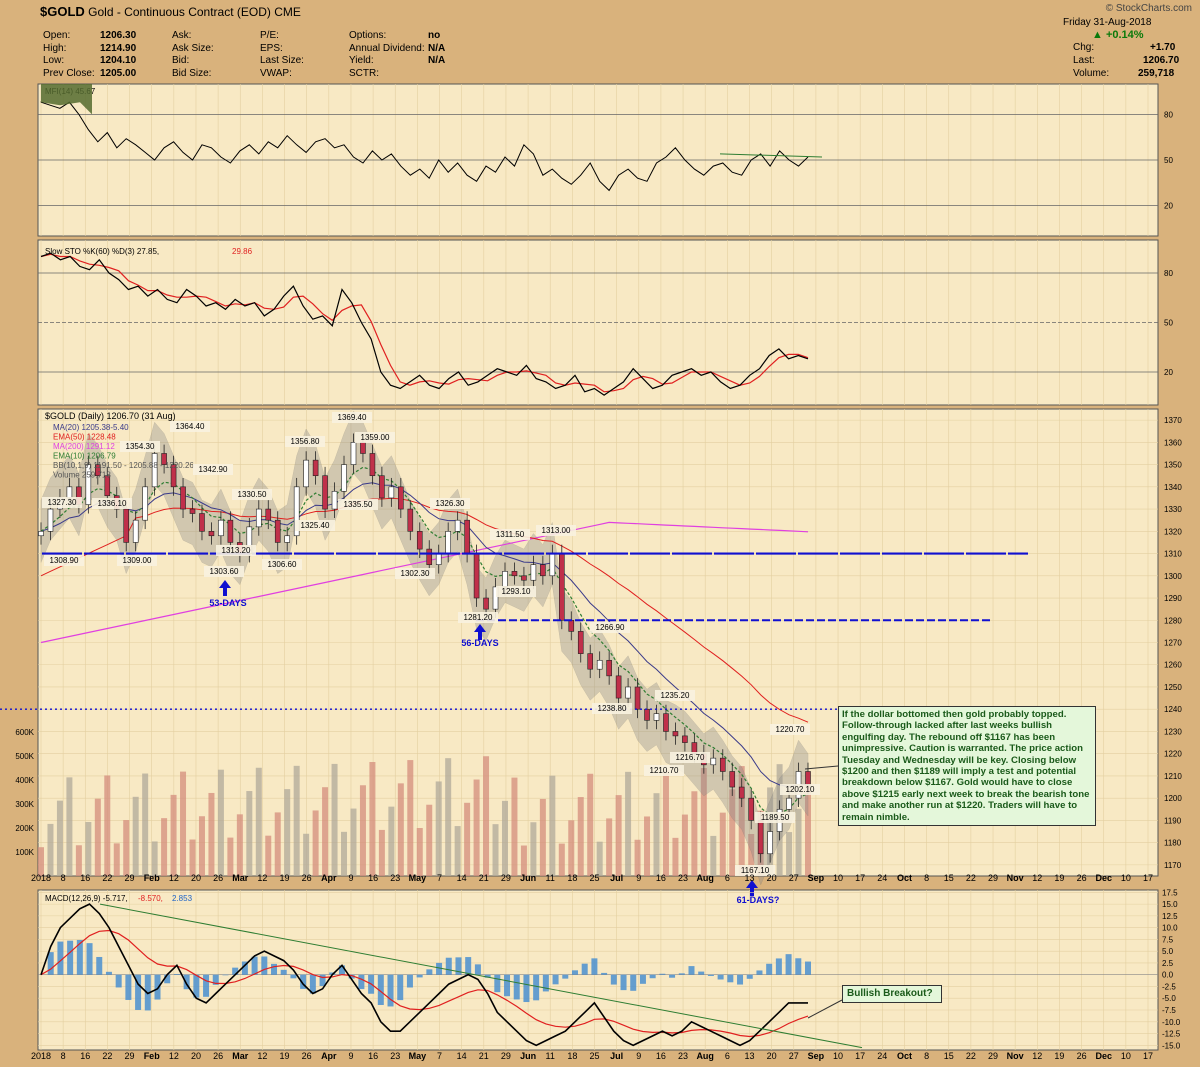 Image resolution: width=1200 pixels, height=1067 pixels. I want to click on price-annotation: 1369.40, so click(352, 417).